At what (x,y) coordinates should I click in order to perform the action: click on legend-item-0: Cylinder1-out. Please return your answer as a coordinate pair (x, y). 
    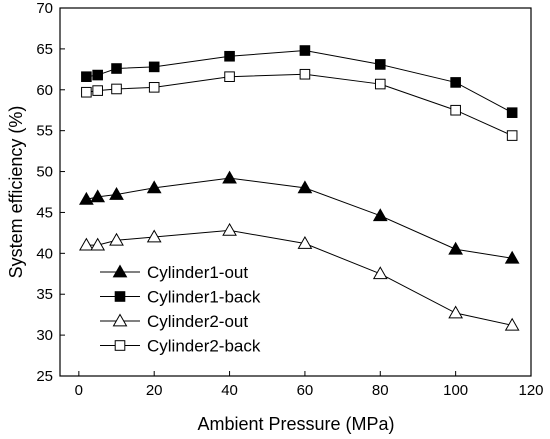
    Looking at the image, I should click on (174, 272).